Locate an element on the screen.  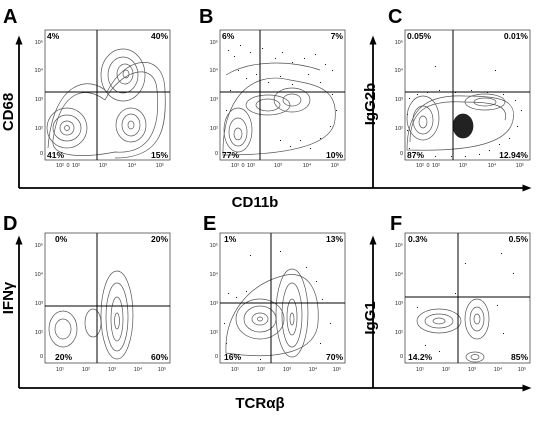
quadrant-label-ur: 40% is located at coordinates (159, 36).